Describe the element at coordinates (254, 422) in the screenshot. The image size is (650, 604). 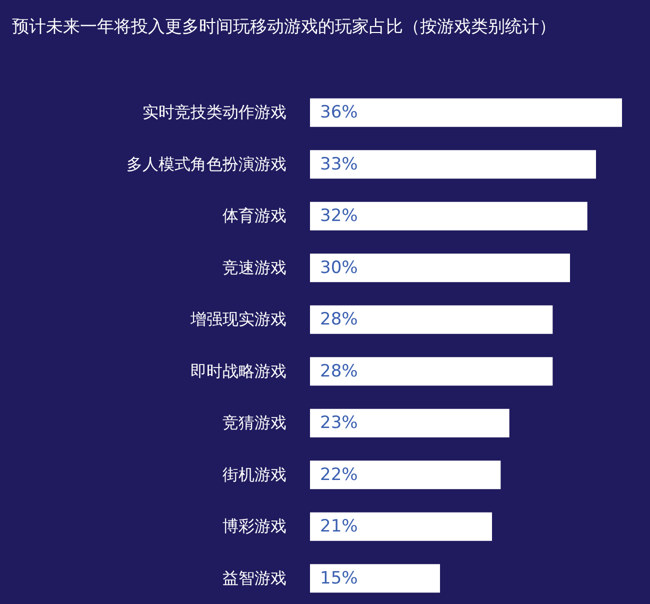
I see `y-tick-label: 竞猜游戏` at that location.